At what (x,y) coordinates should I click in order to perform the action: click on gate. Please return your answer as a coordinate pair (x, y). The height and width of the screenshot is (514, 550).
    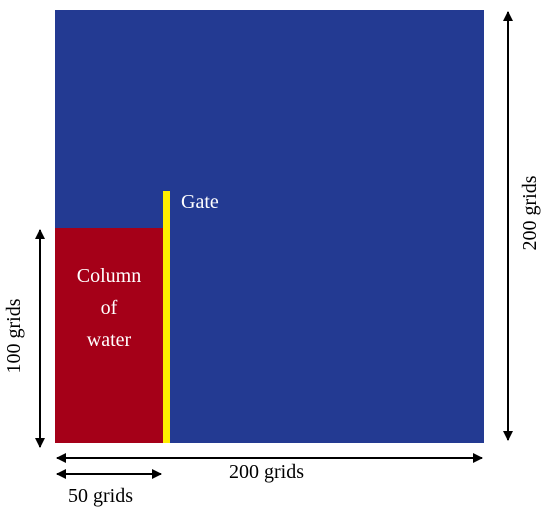
    Looking at the image, I should click on (166, 317).